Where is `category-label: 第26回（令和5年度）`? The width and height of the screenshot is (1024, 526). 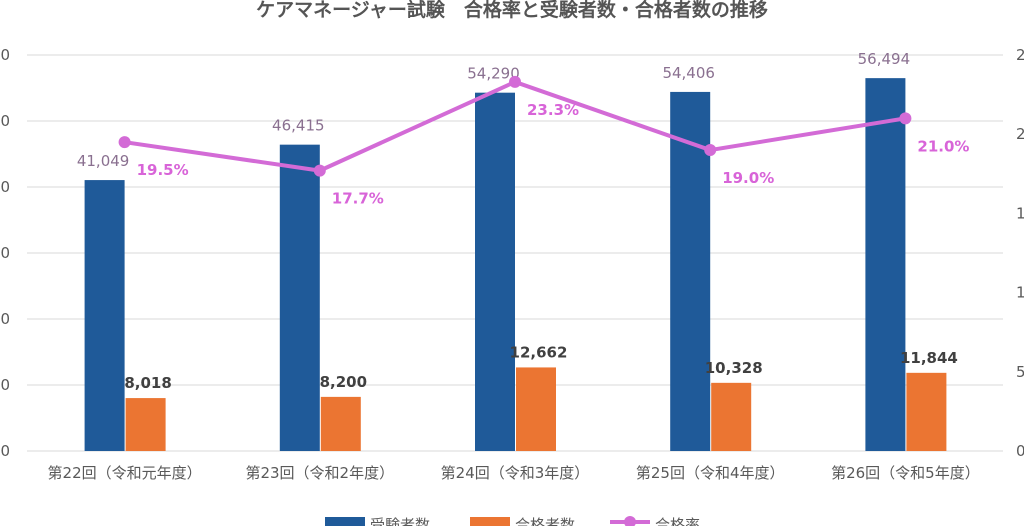
category-label: 第26回（令和5年度） is located at coordinates (905, 473).